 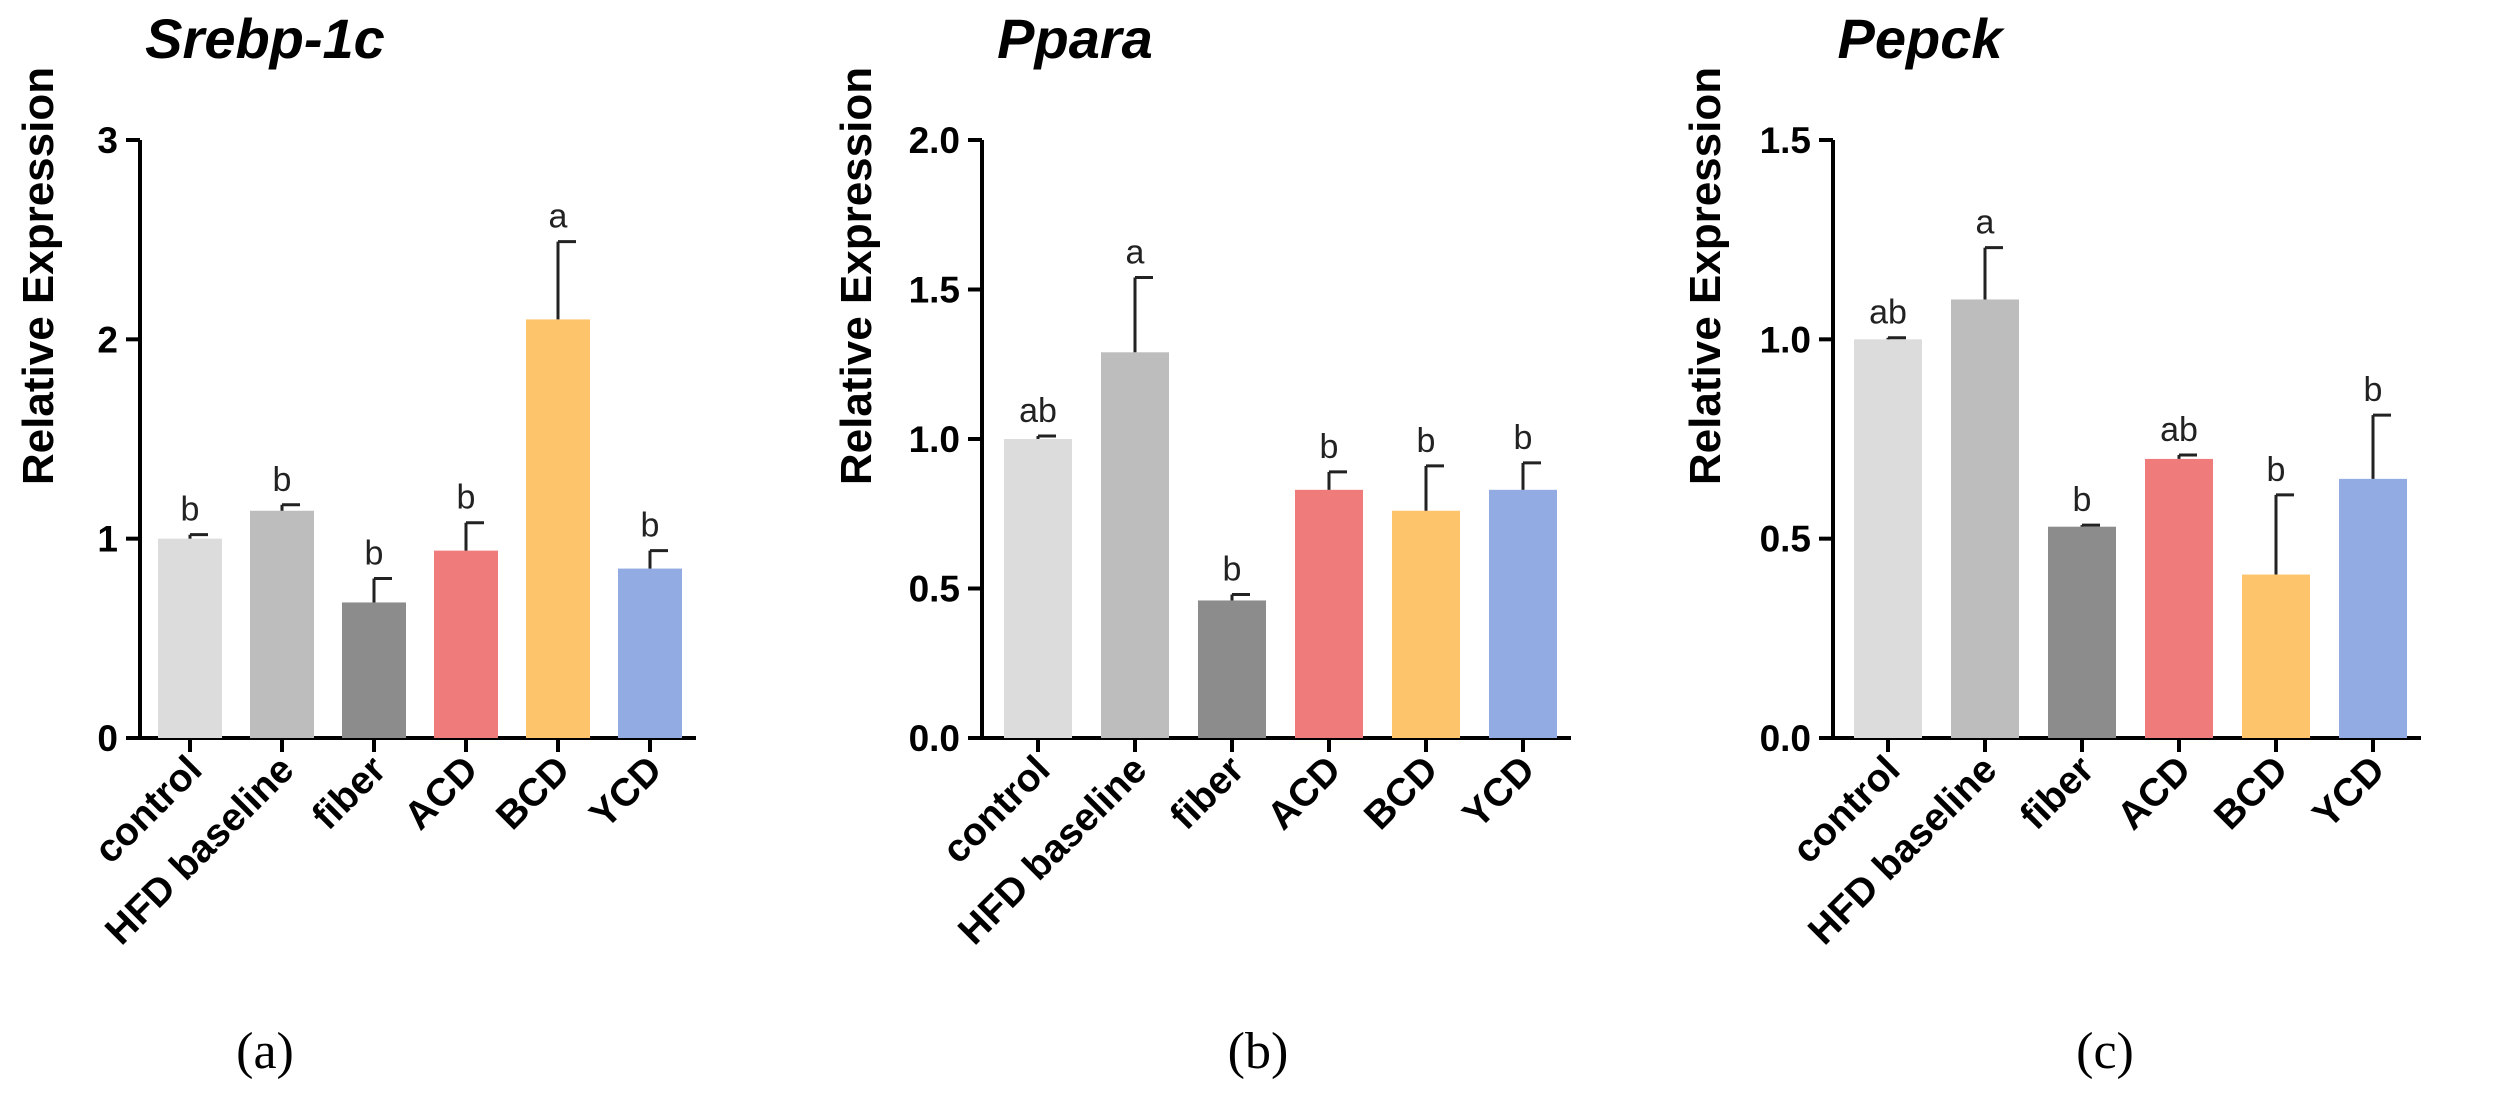 What do you see at coordinates (107, 539) in the screenshot?
I see `y-tick-label: 1` at bounding box center [107, 539].